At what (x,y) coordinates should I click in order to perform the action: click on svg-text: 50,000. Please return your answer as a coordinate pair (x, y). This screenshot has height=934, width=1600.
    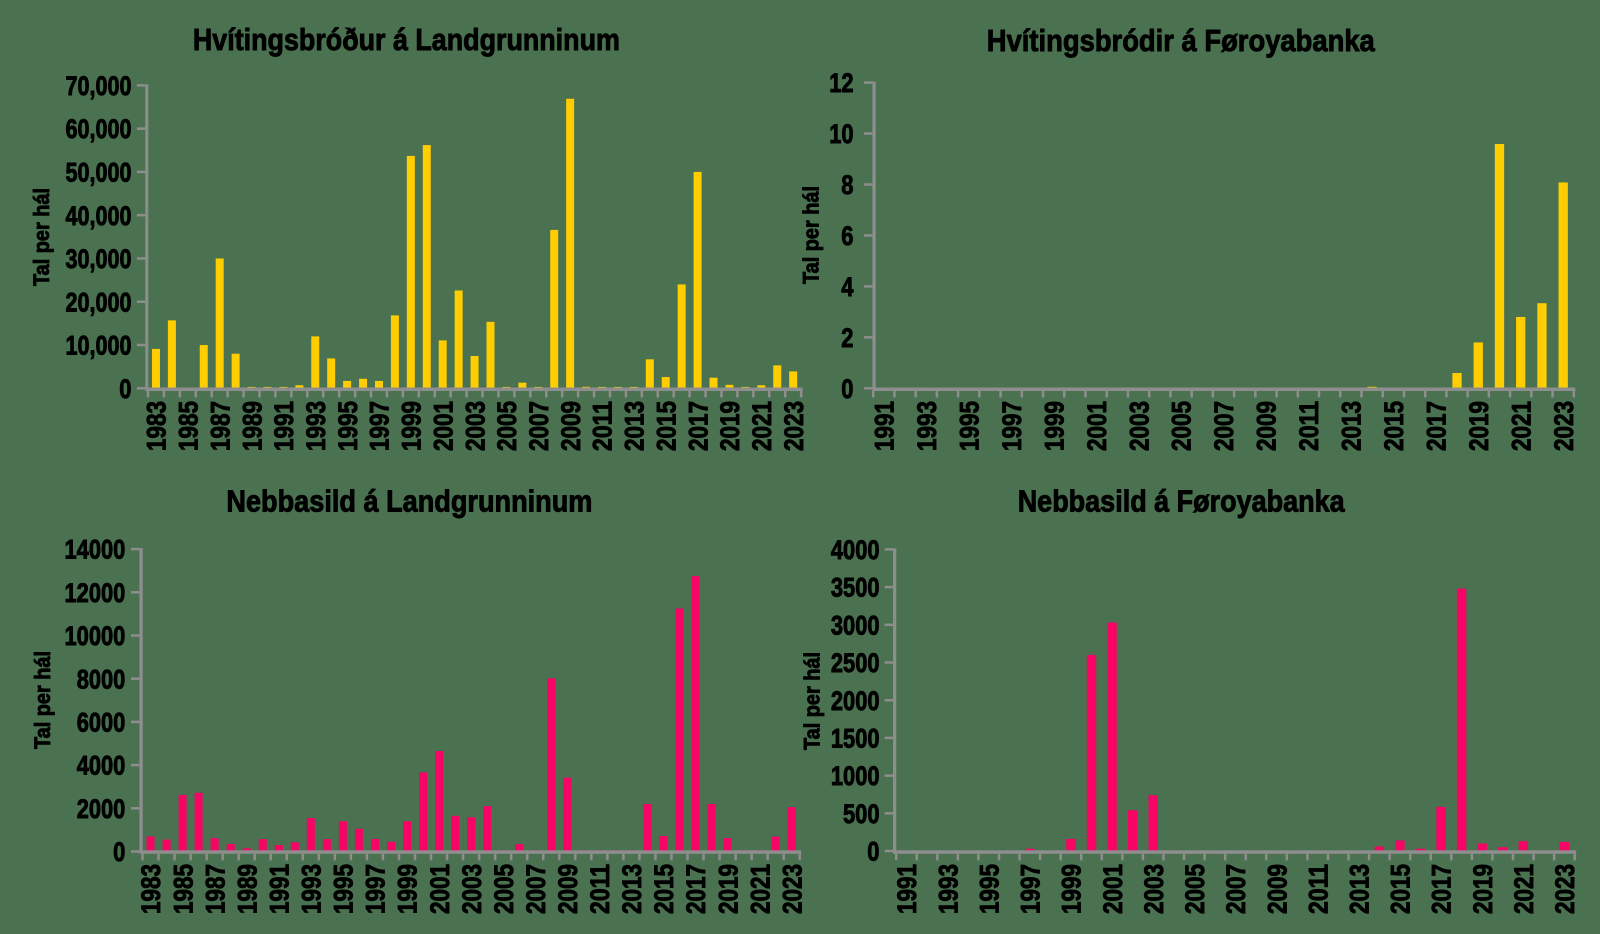
    Looking at the image, I should click on (99, 173).